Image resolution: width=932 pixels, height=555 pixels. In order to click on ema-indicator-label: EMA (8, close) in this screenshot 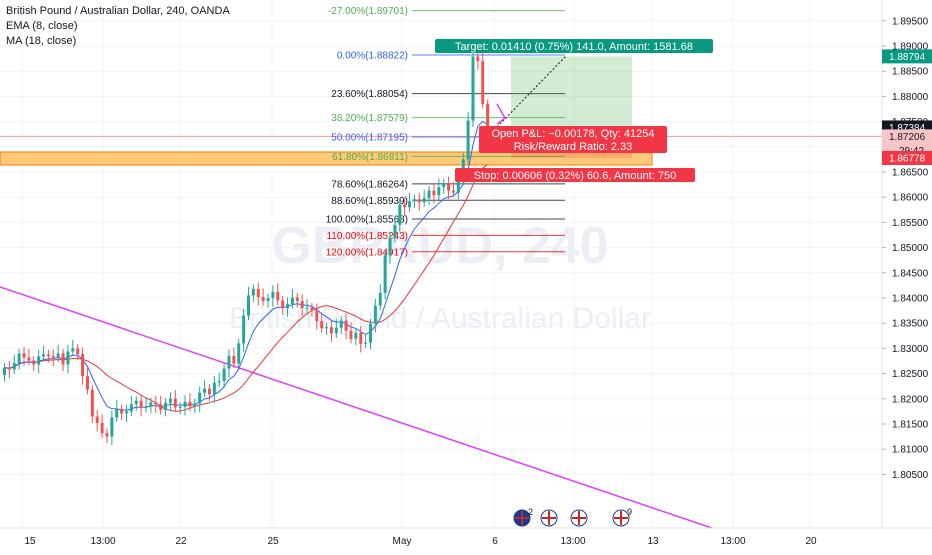, I will do `click(42, 26)`.